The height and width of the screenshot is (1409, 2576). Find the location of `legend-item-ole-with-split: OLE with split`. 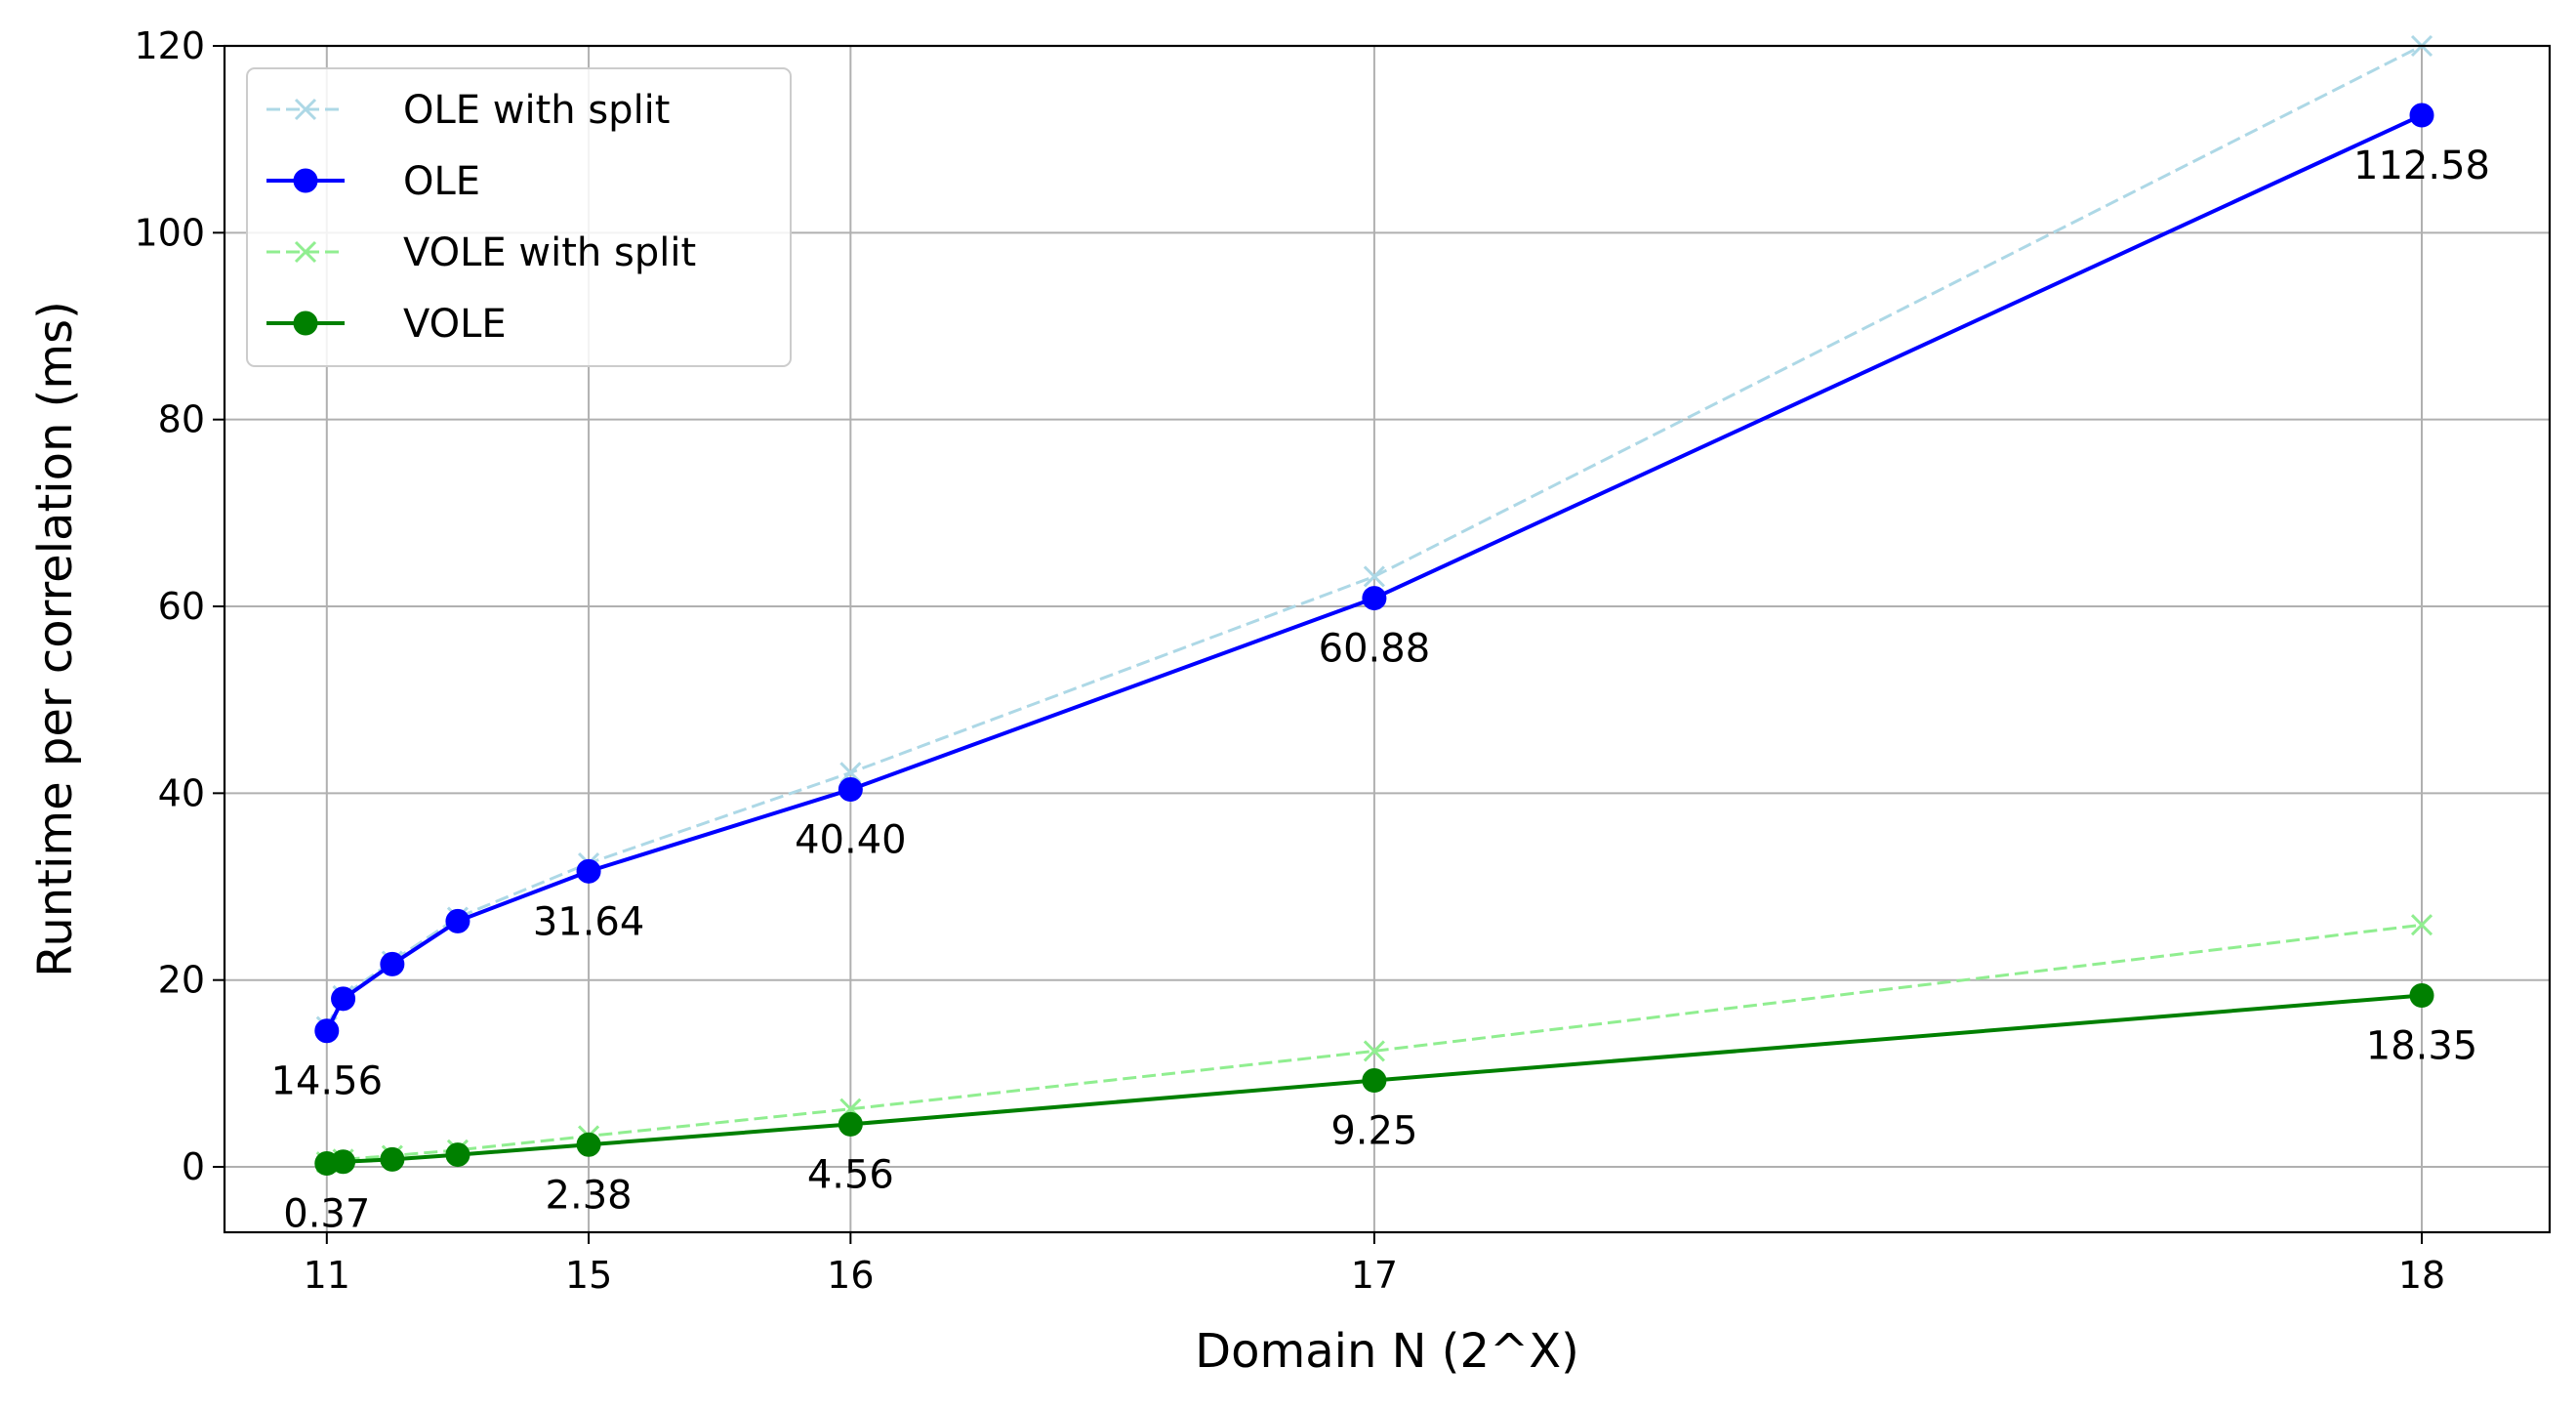

legend-item-ole-with-split: OLE with split is located at coordinates (468, 110).